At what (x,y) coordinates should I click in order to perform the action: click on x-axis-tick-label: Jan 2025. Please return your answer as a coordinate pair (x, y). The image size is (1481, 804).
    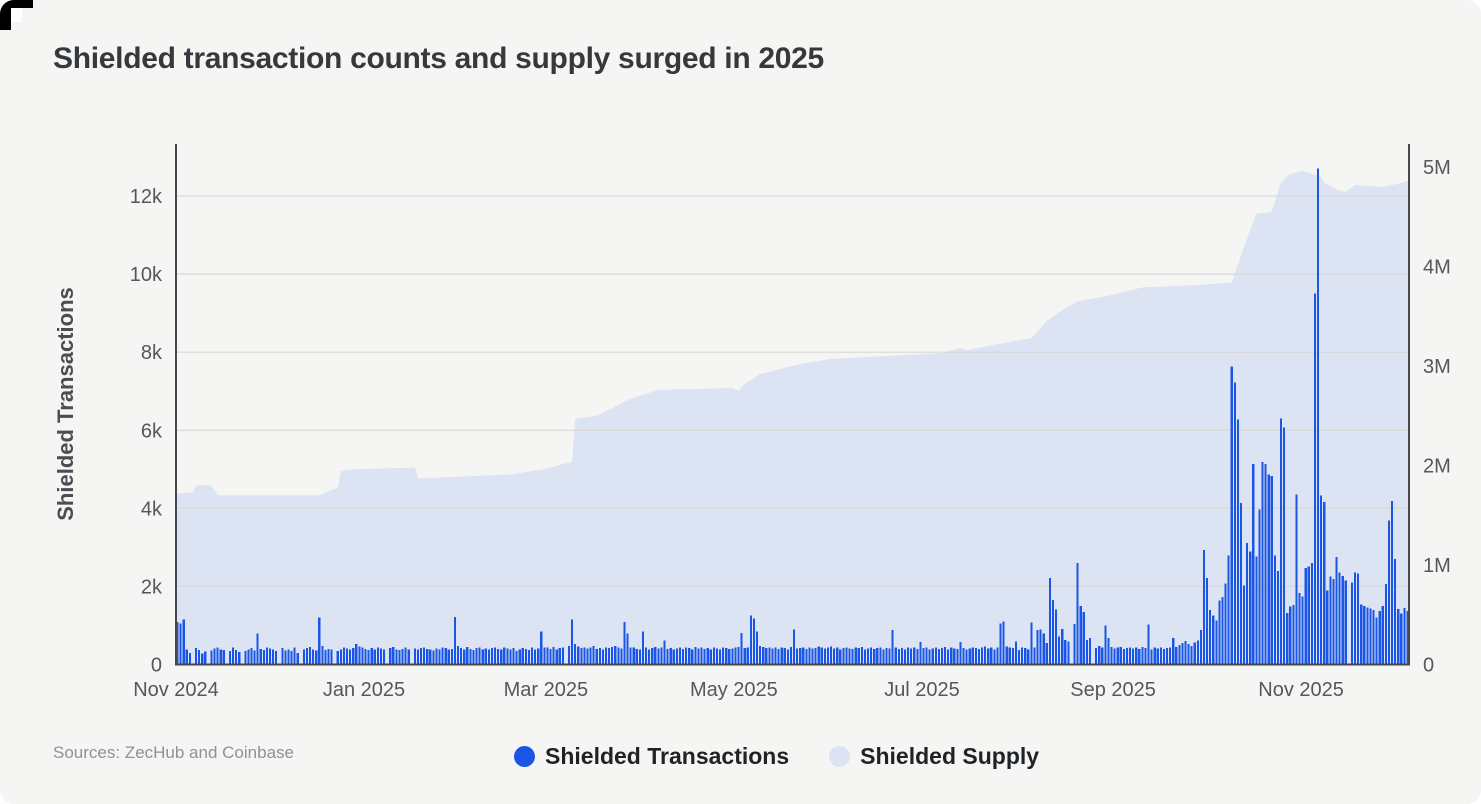
    Looking at the image, I should click on (364, 690).